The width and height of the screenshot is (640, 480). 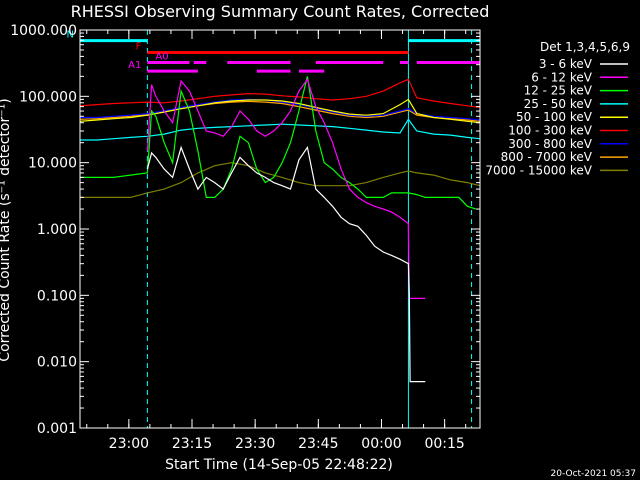 What do you see at coordinates (566, 64) in the screenshot?
I see `legend-label: 3 - 6 keV` at bounding box center [566, 64].